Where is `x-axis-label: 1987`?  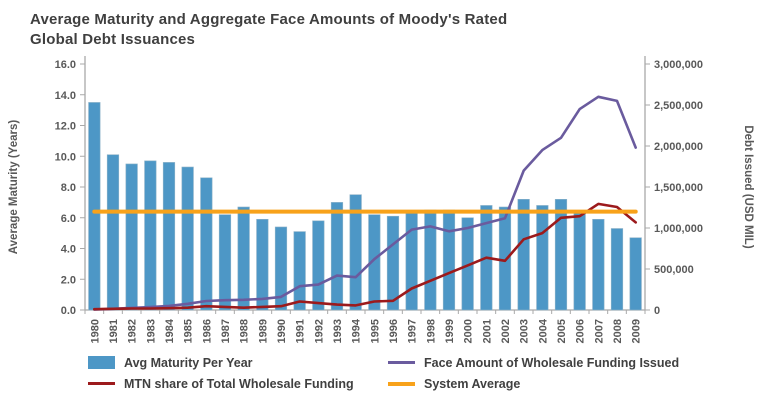 x-axis-label: 1987 is located at coordinates (226, 331).